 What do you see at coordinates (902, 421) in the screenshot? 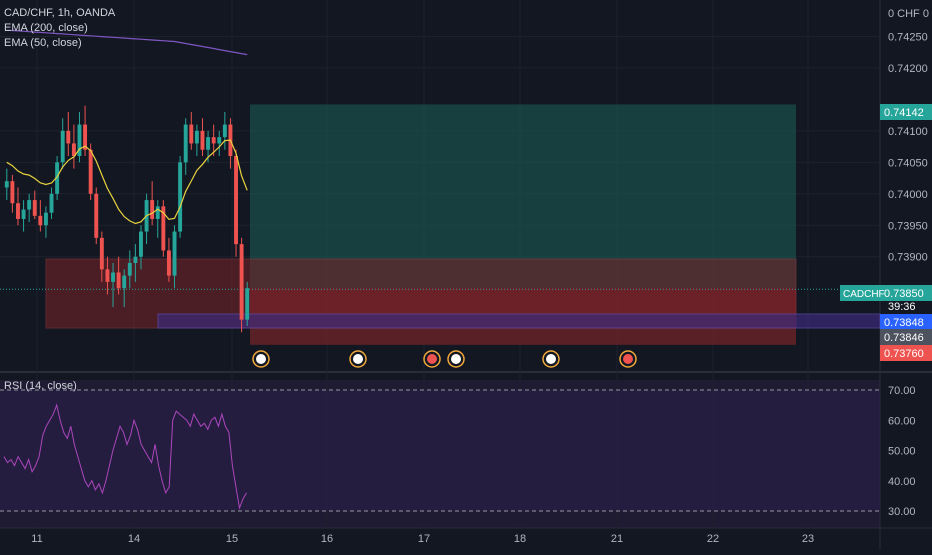
I see `rsi-tick-label: 60.00` at bounding box center [902, 421].